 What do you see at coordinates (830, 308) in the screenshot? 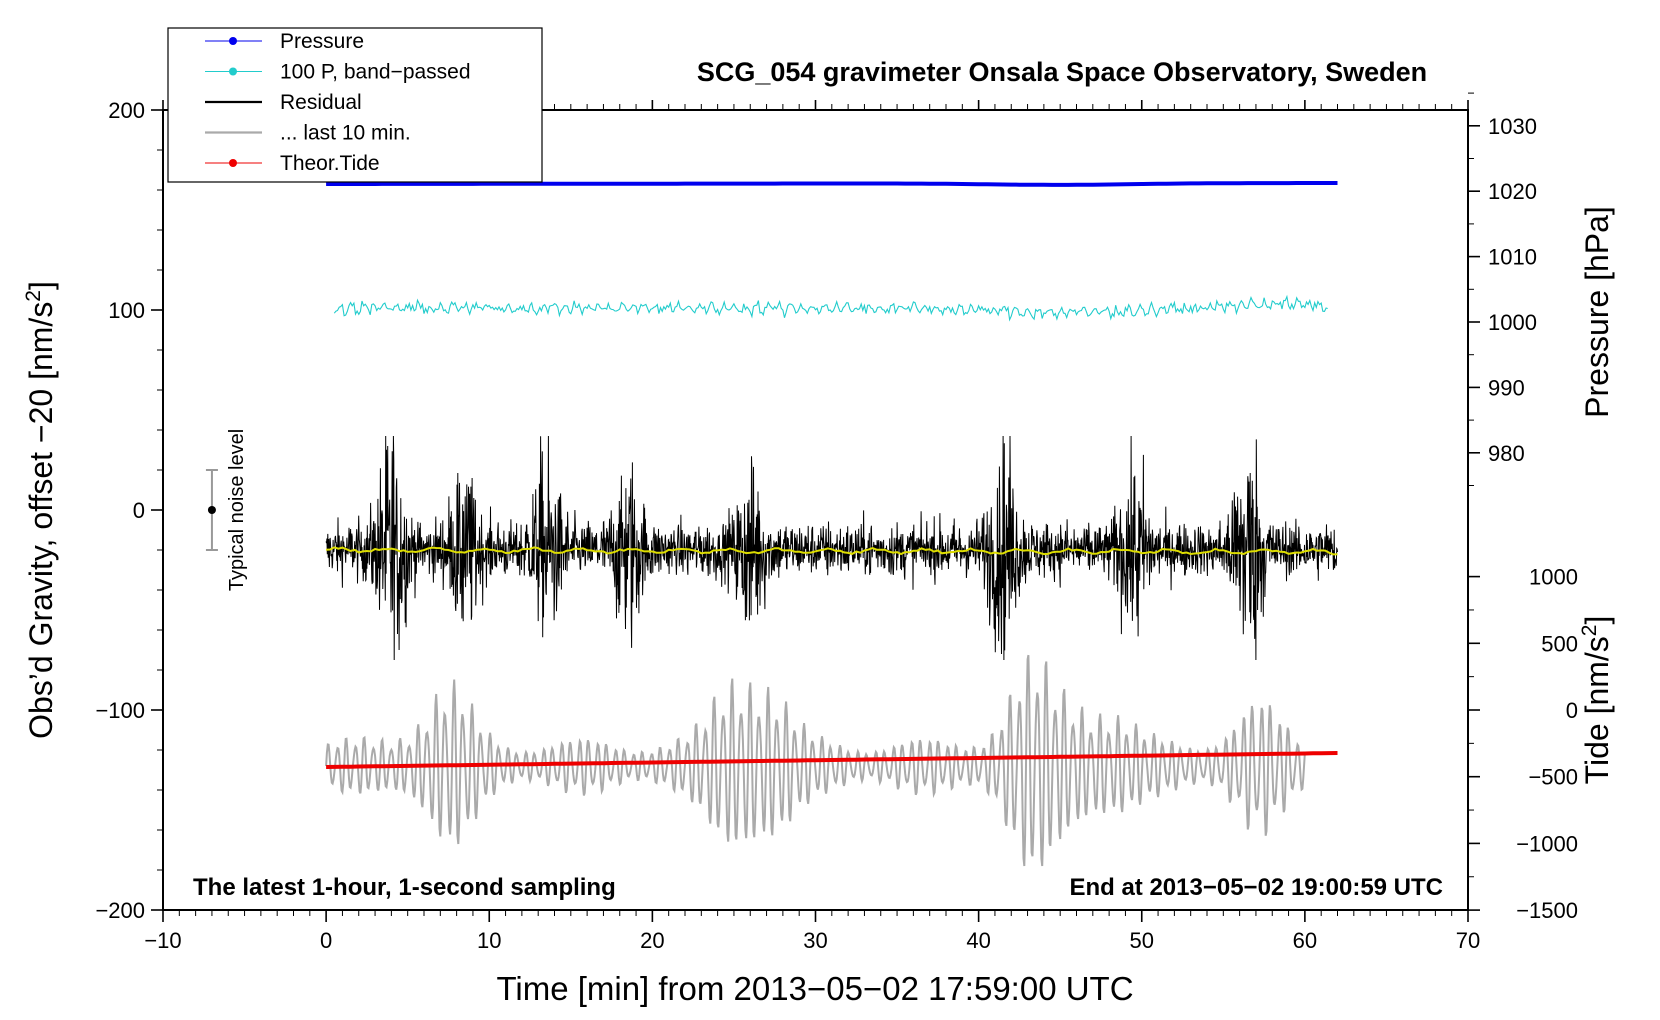
I see `band-passed-pressure-series` at bounding box center [830, 308].